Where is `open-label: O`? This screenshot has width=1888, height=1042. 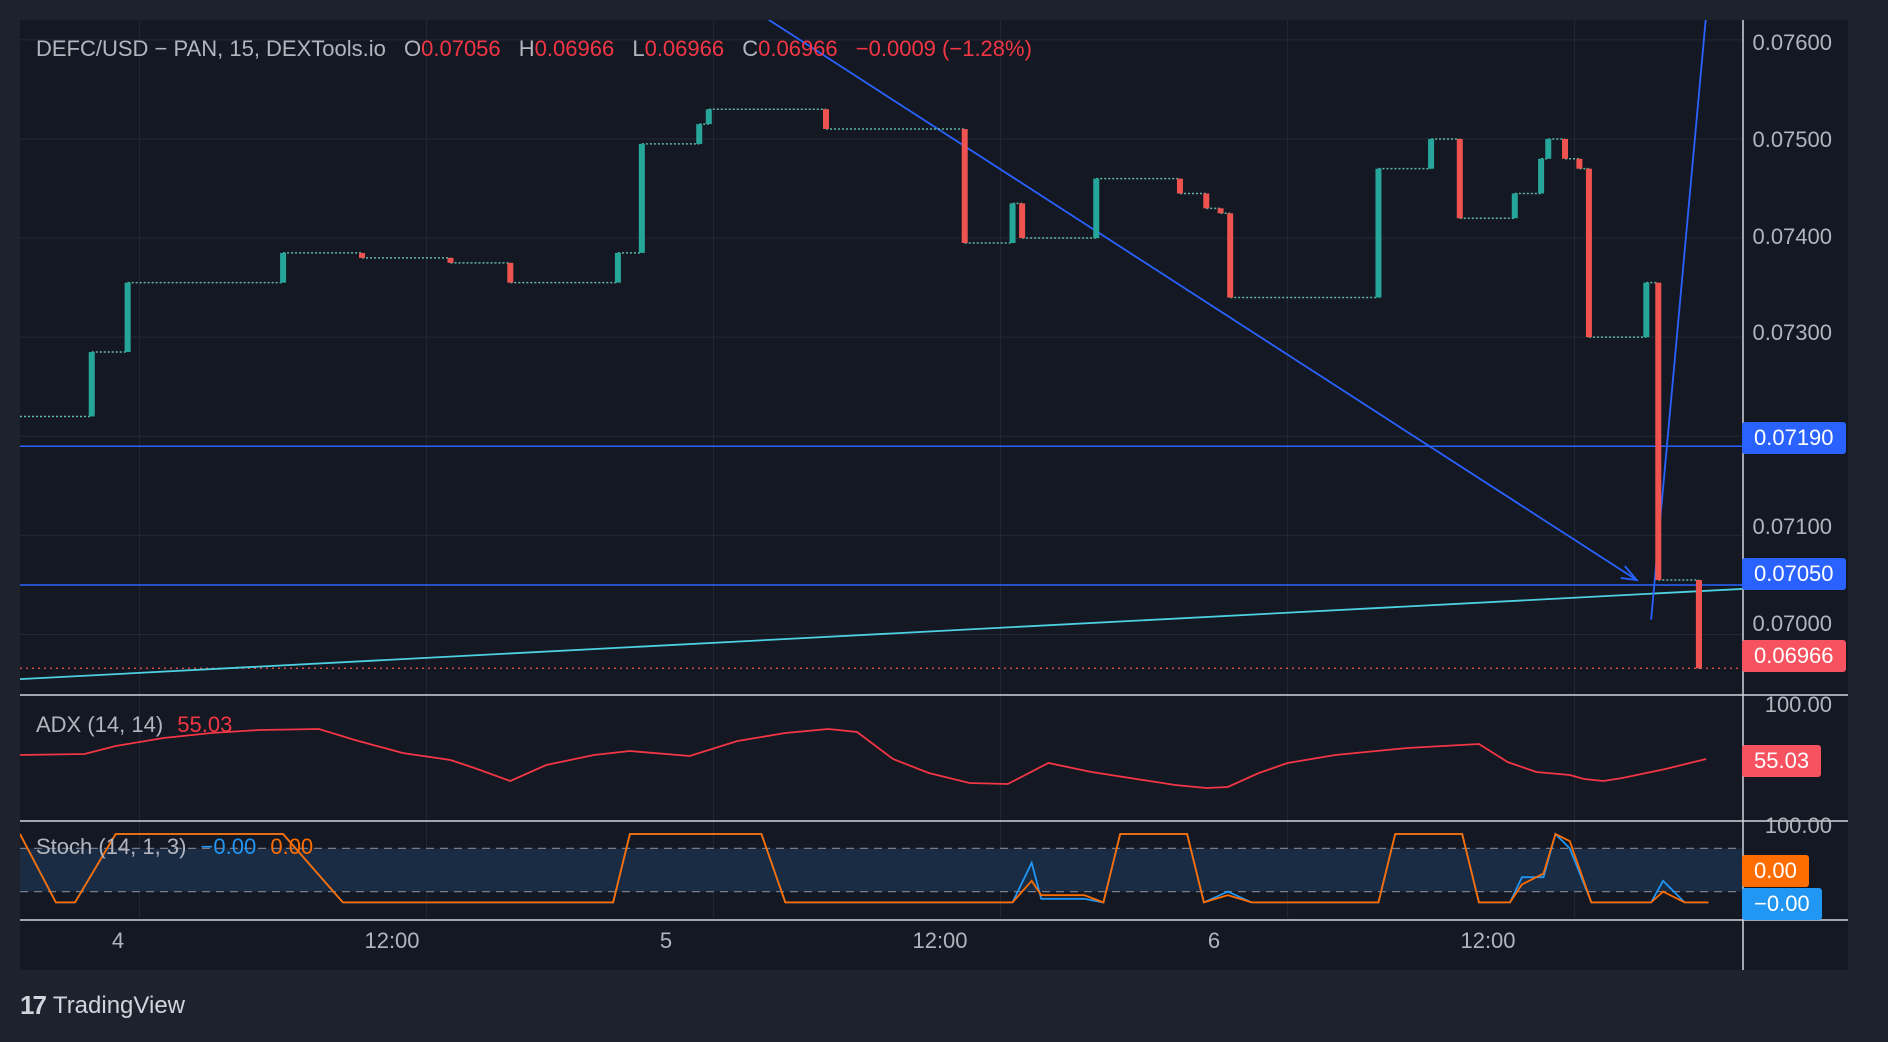 open-label: O is located at coordinates (413, 48).